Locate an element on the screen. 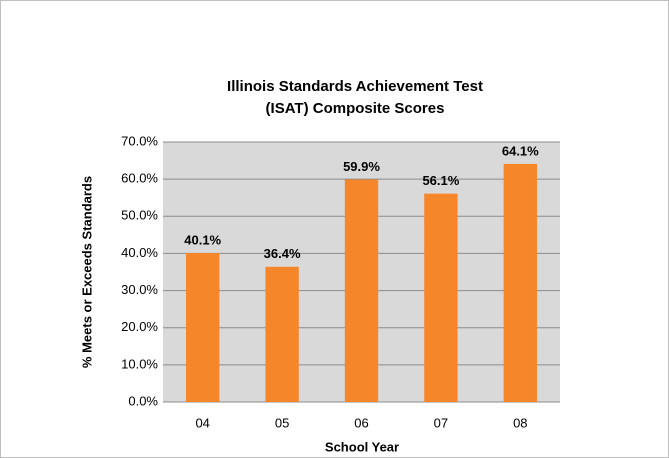 This screenshot has height=458, width=669. value-label: 64.1% is located at coordinates (520, 150).